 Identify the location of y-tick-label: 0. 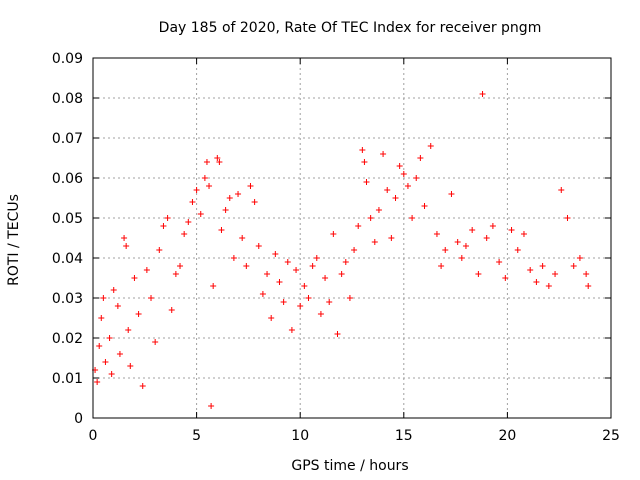
(78, 419).